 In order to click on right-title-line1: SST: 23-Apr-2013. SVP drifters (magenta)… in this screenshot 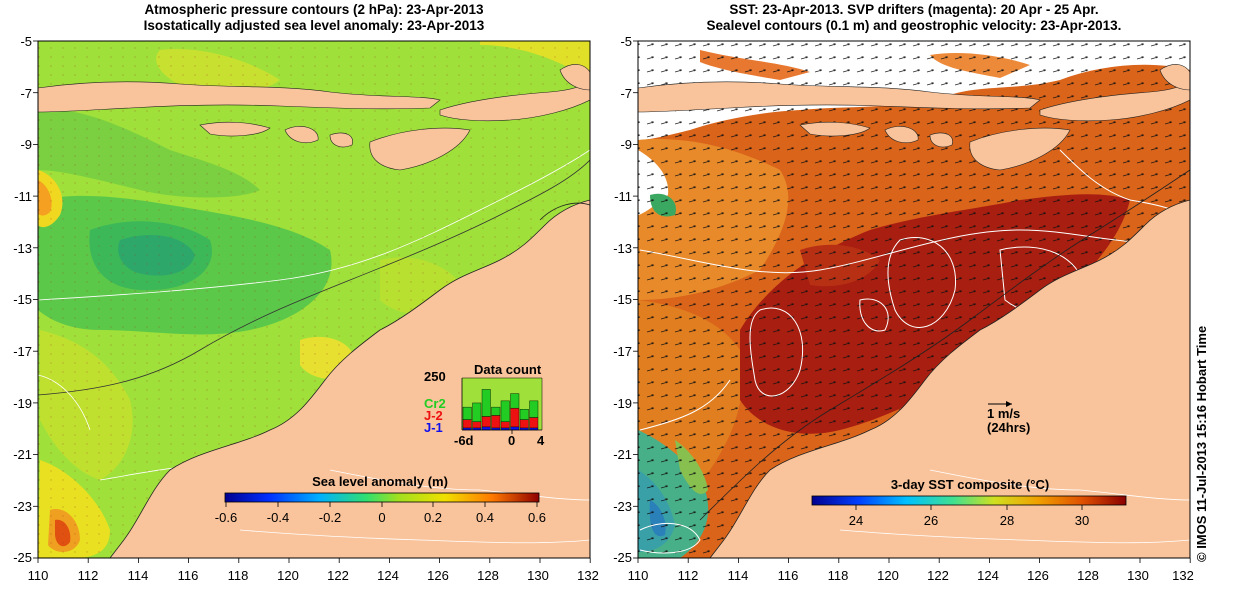, I will do `click(914, 9)`.